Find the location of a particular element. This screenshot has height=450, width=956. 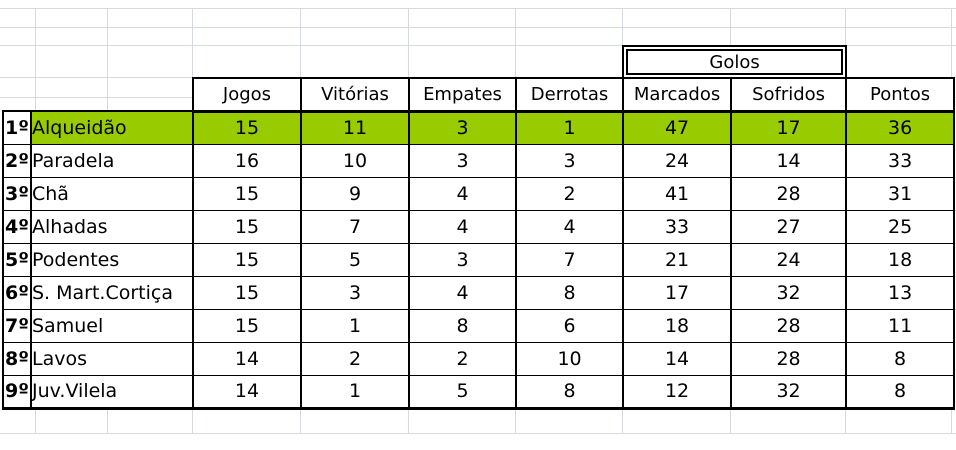

table-row: 9º Juv.Vilela 14 1 5 8 12 32 8 is located at coordinates (479, 392).